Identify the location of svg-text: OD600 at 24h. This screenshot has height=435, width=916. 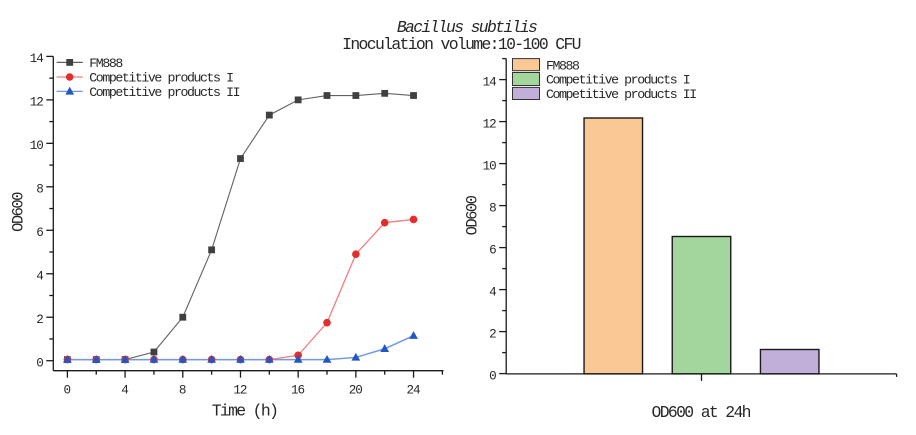
(701, 412).